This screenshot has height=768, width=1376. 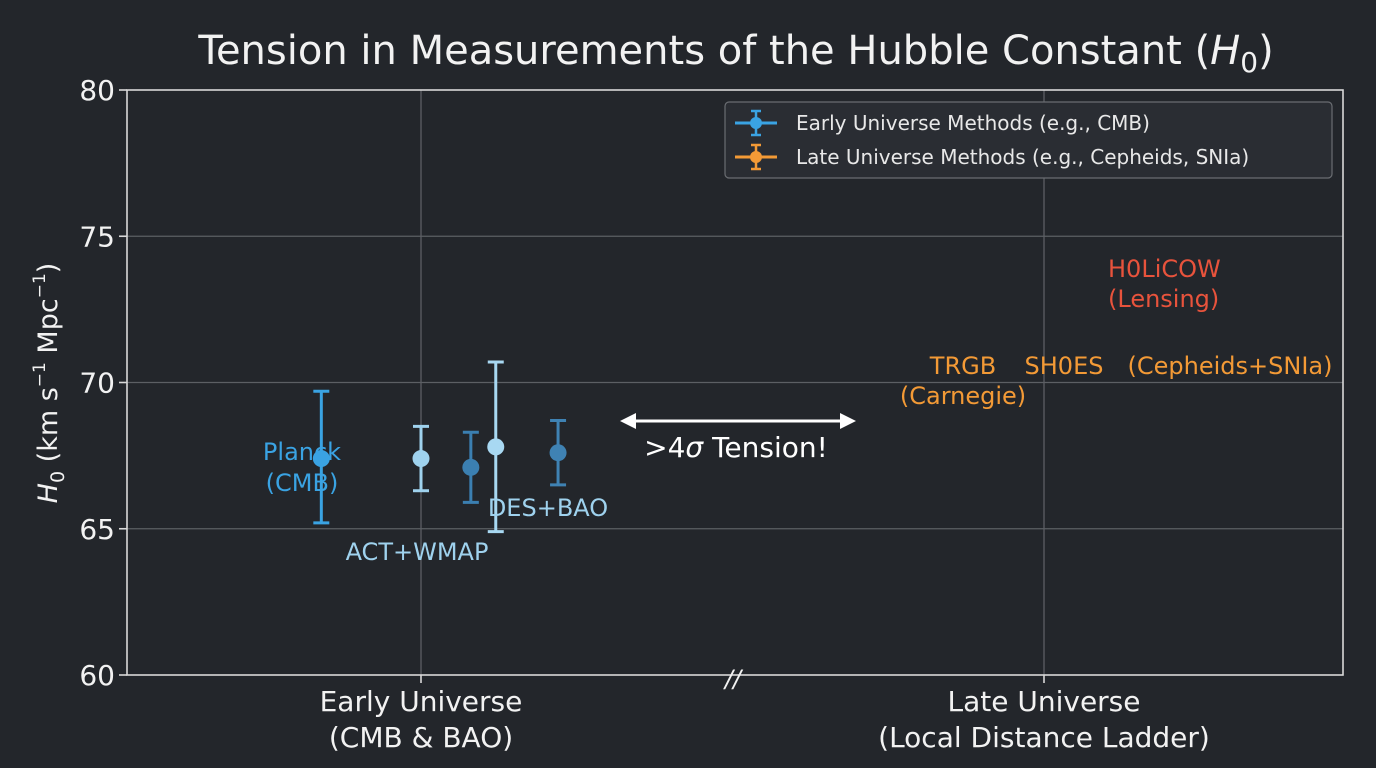 I want to click on tension-arrow, so click(x=738, y=421).